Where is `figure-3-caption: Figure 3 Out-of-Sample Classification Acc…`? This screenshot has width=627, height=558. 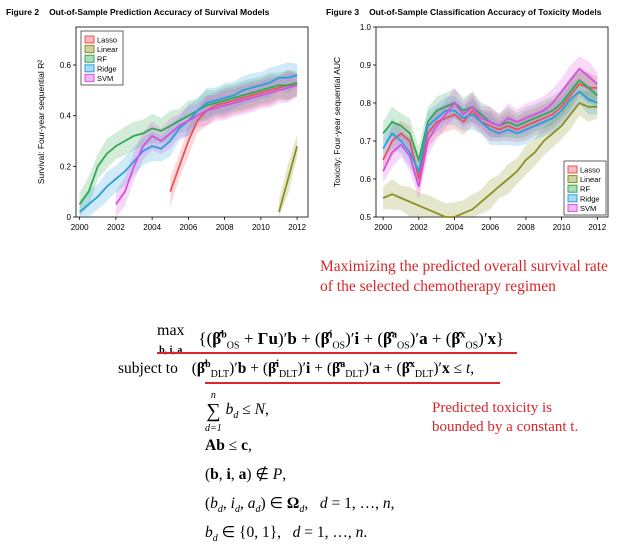
figure-3-caption: Figure 3 Out-of-Sample Classification Acc… is located at coordinates (463, 12).